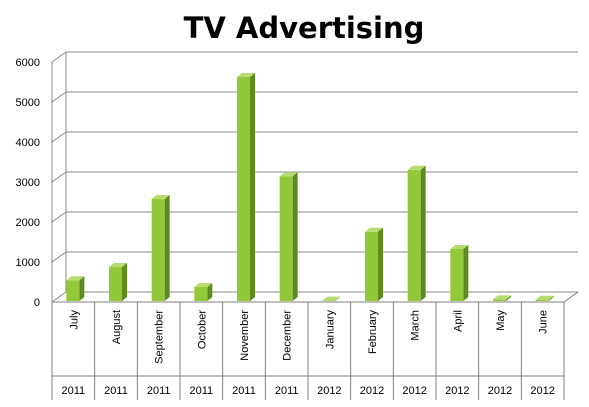  What do you see at coordinates (416, 325) in the screenshot?
I see `x-tick-label: March` at bounding box center [416, 325].